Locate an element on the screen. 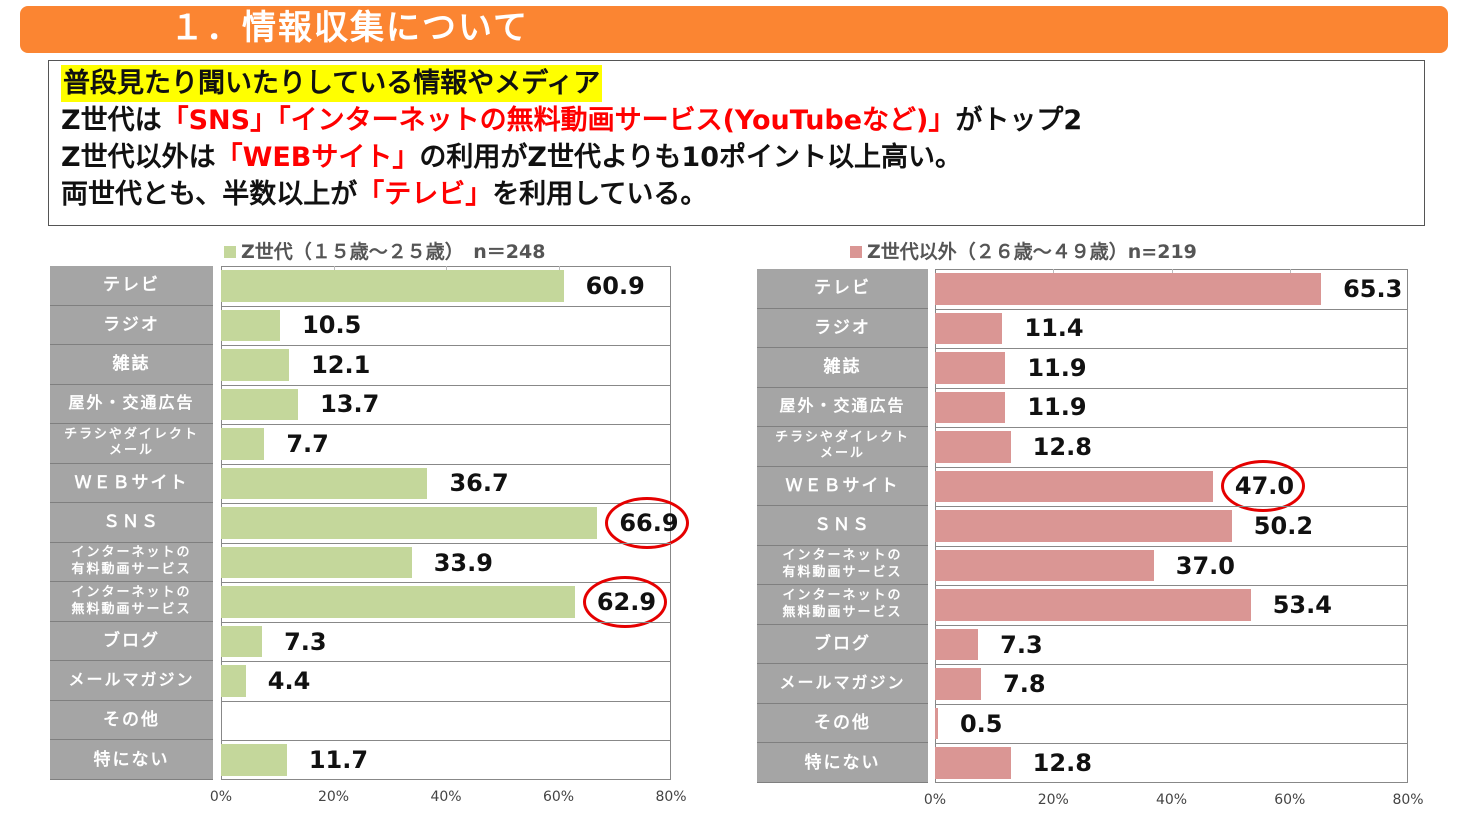 The width and height of the screenshot is (1466, 821). data-label: 0.5 is located at coordinates (981, 723).